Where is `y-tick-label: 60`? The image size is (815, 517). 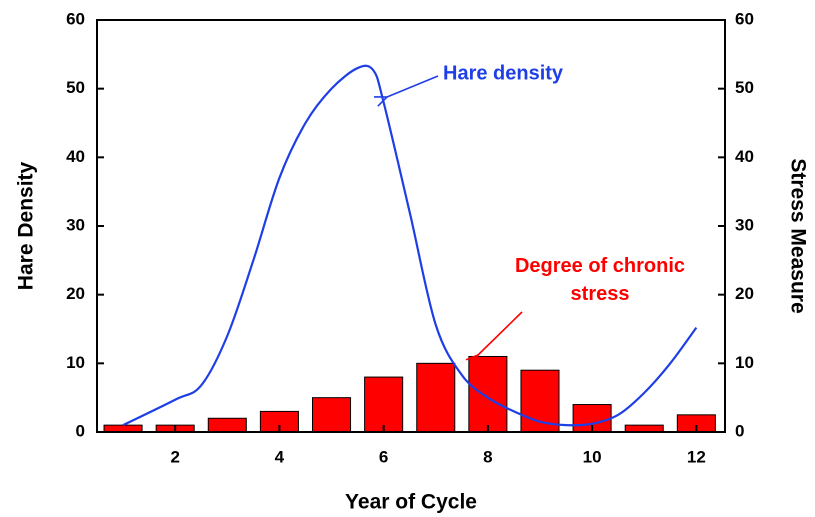
y-tick-label: 60 is located at coordinates (75, 18).